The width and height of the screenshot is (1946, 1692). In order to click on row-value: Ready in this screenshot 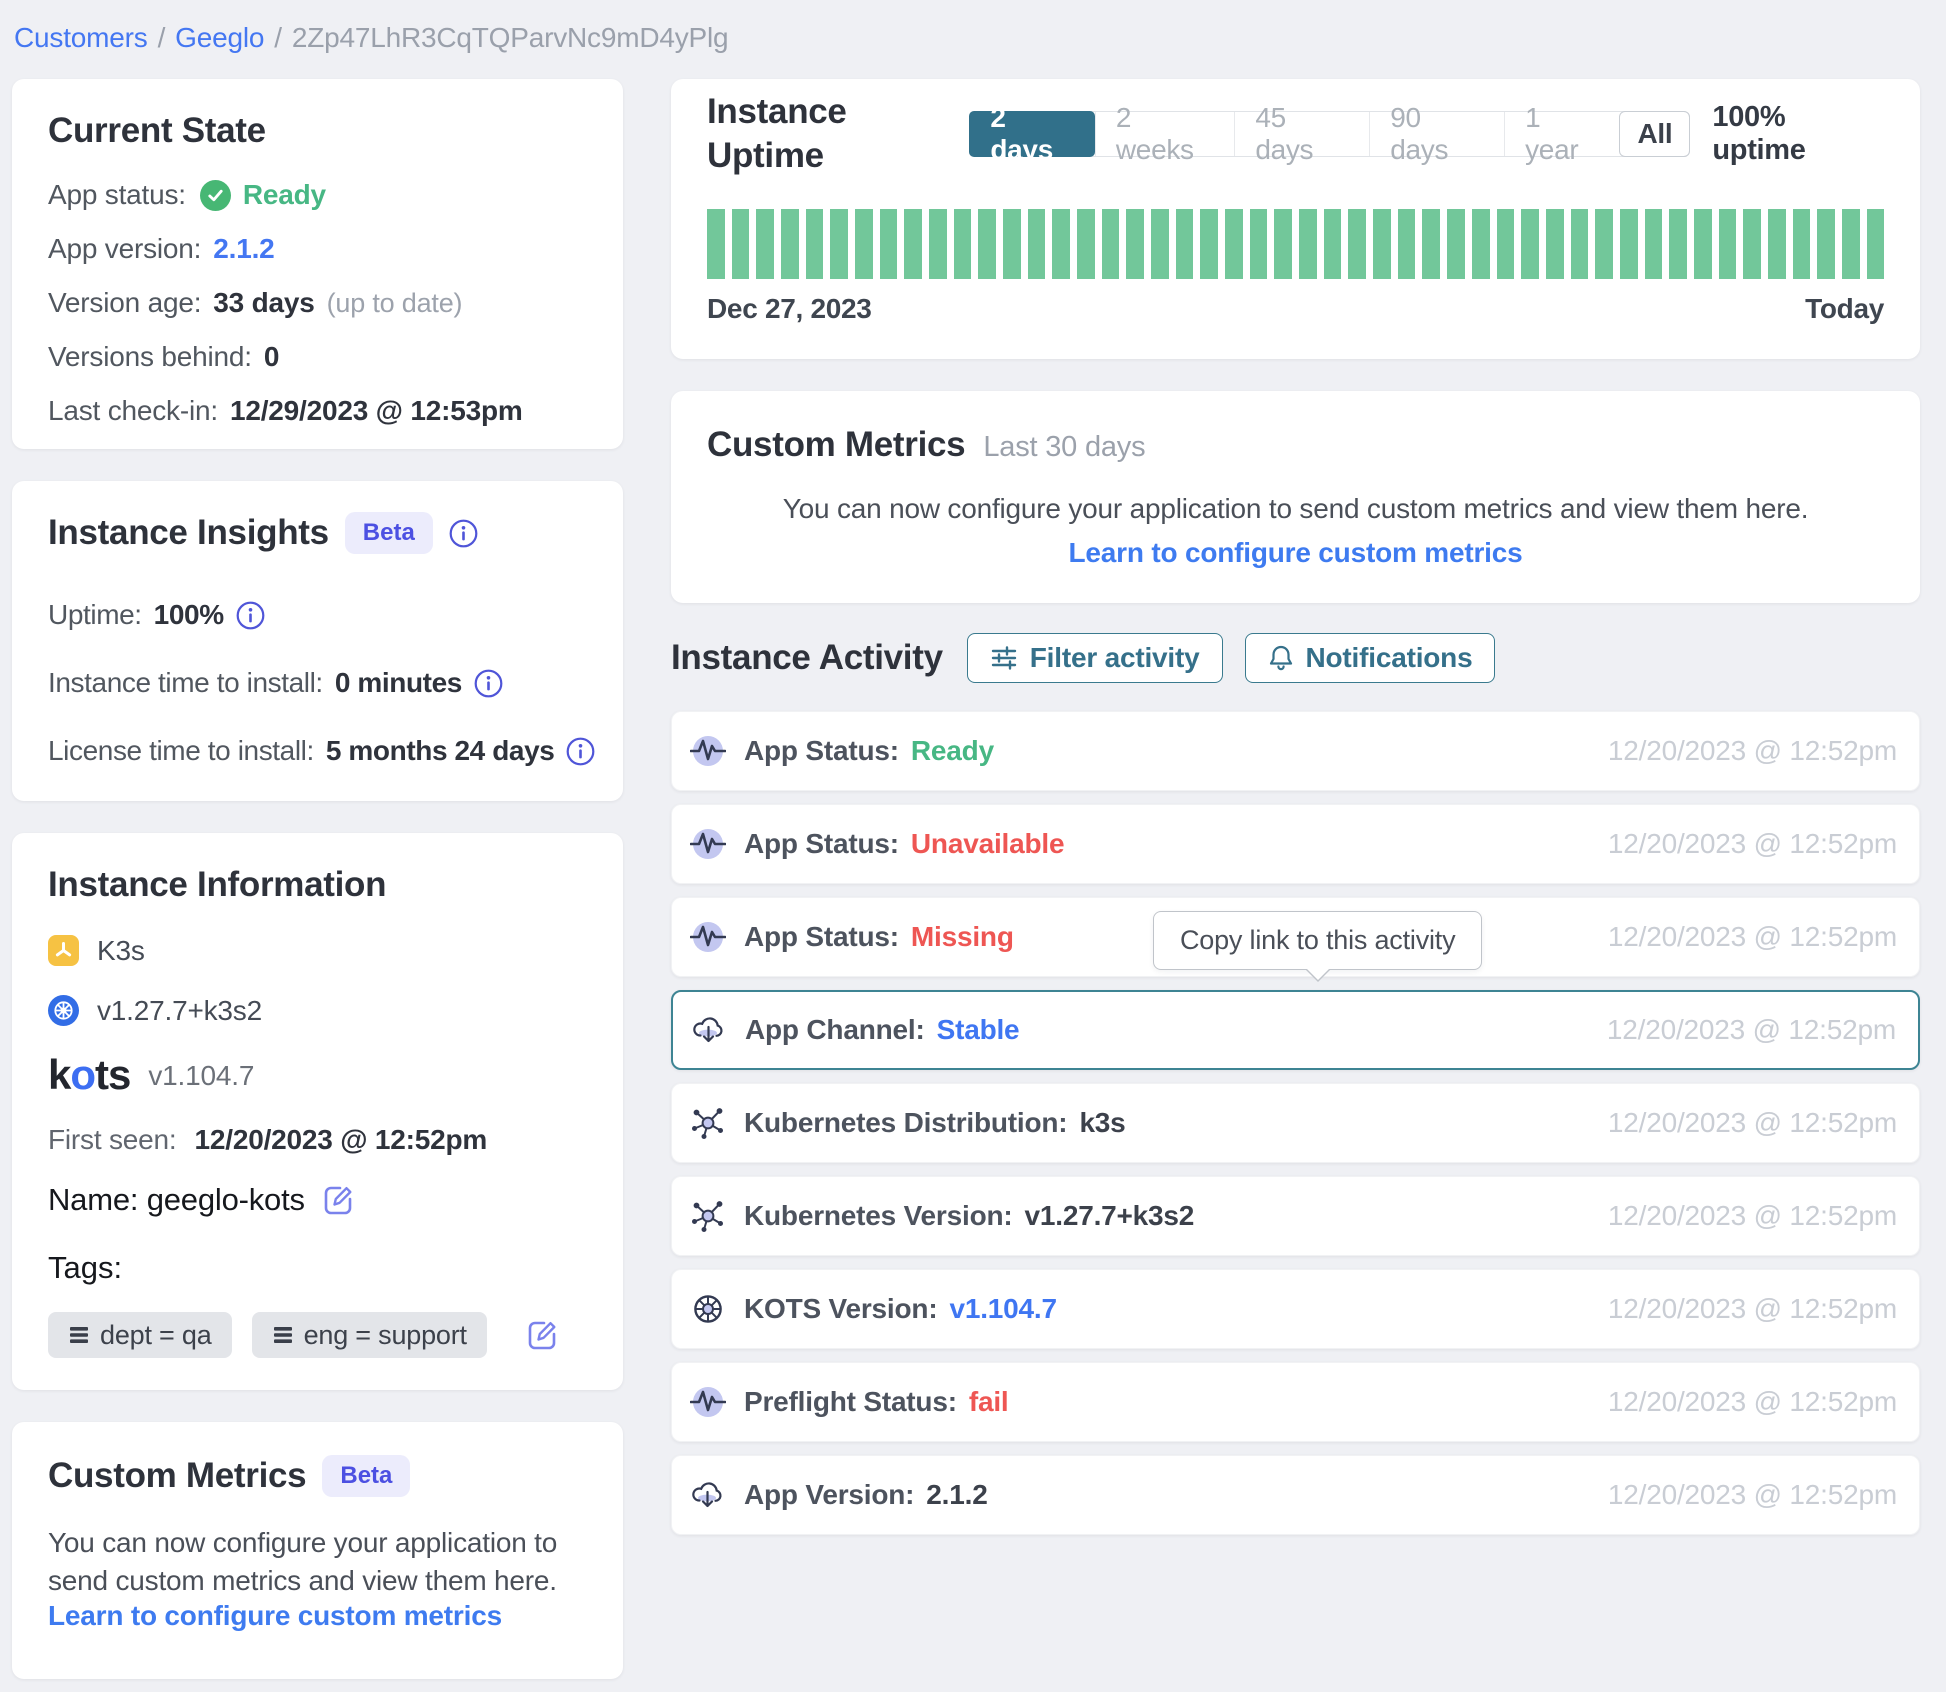, I will do `click(284, 194)`.